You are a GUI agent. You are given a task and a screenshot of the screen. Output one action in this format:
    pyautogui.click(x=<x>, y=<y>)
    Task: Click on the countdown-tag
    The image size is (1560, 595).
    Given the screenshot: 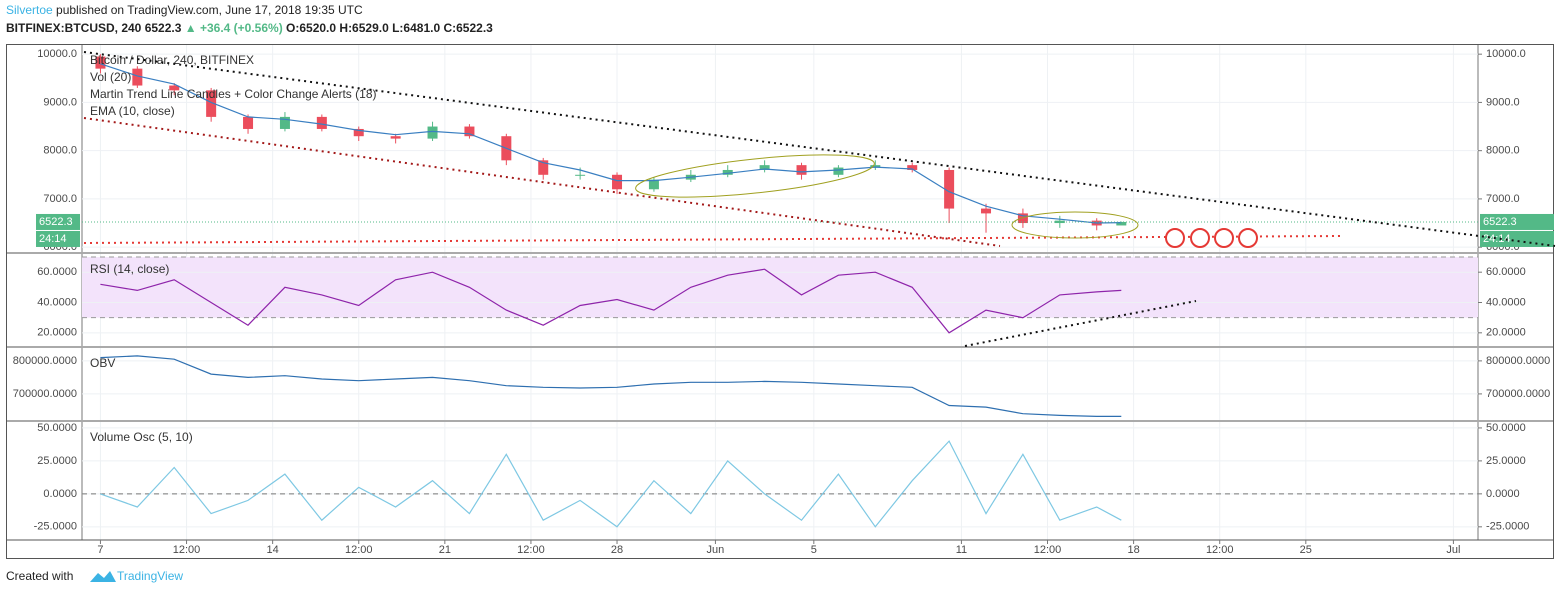 What is the action you would take?
    pyautogui.click(x=58, y=238)
    